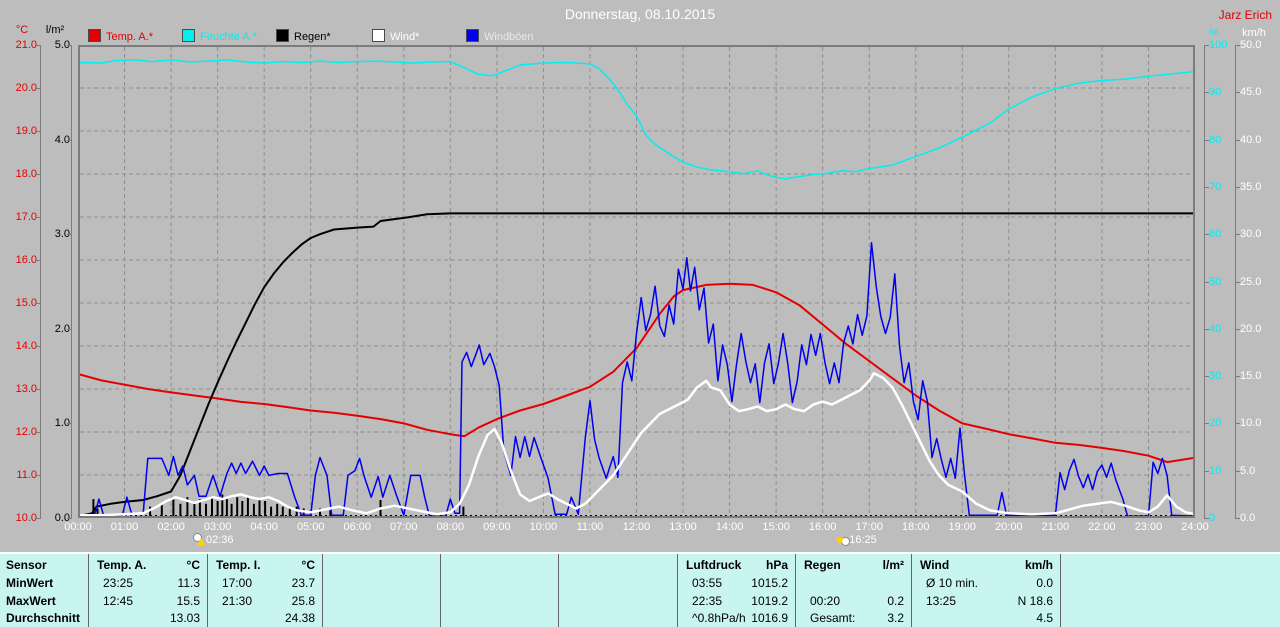  What do you see at coordinates (62, 328) in the screenshot?
I see `left_lm2-tick-label: 2.0` at bounding box center [62, 328].